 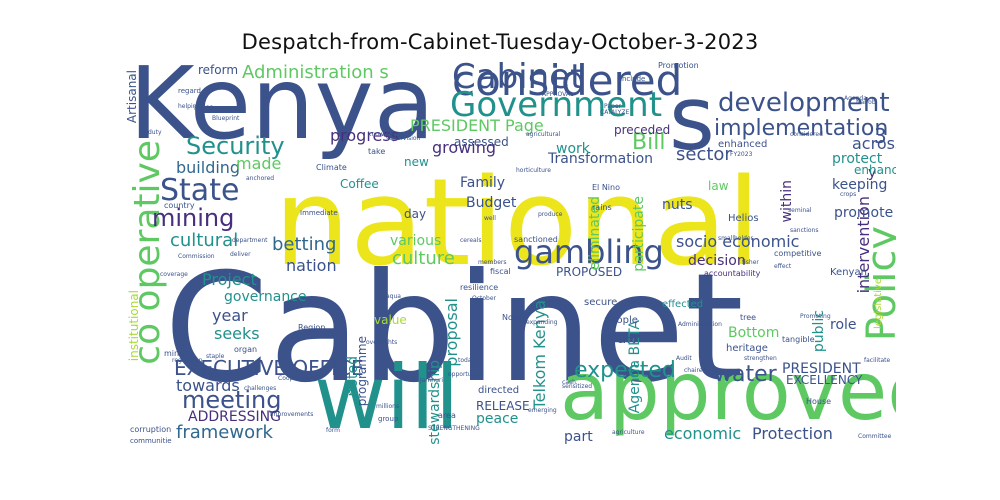 What do you see at coordinates (331, 167) in the screenshot?
I see `word-climate: Climate` at bounding box center [331, 167].